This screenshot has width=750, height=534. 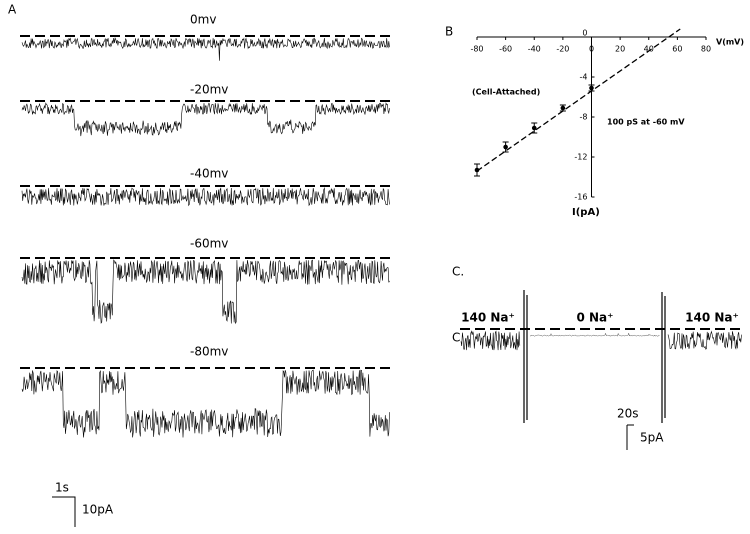 I want to click on y-tick-label: -8, so click(x=584, y=117).